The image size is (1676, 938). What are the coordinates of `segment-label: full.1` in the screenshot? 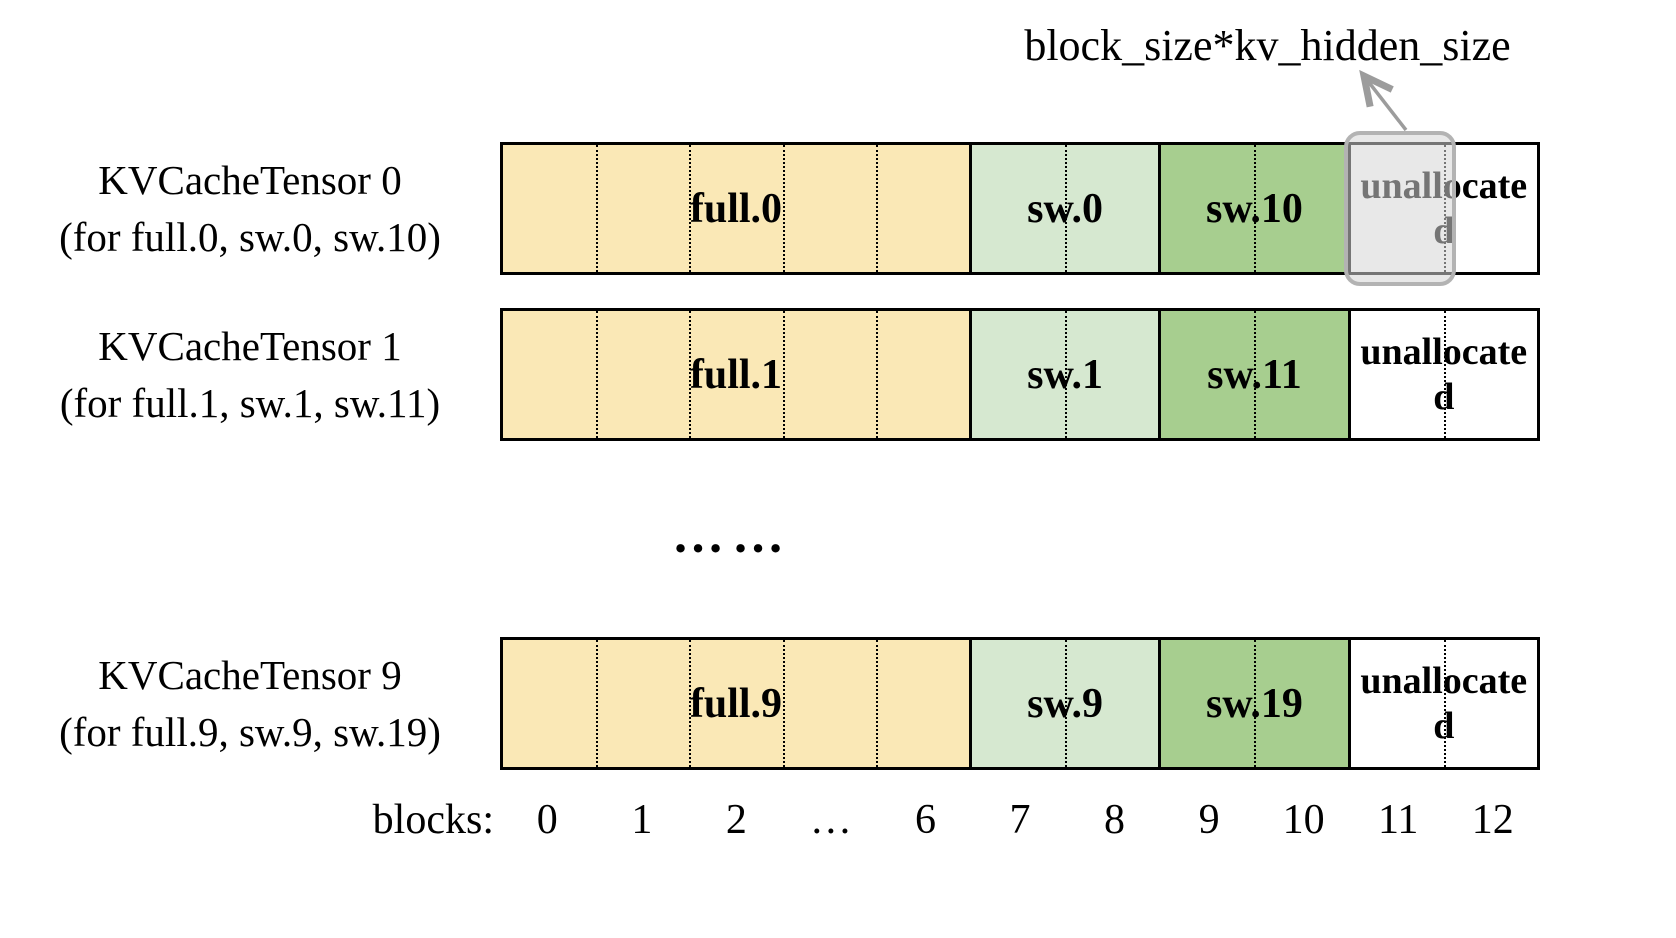 It's located at (736, 374).